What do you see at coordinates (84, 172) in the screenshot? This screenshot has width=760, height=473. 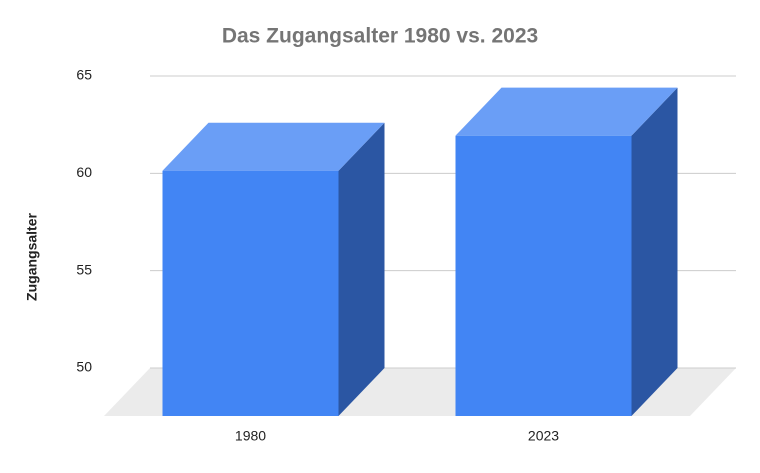 I see `y-tick-label: 60` at bounding box center [84, 172].